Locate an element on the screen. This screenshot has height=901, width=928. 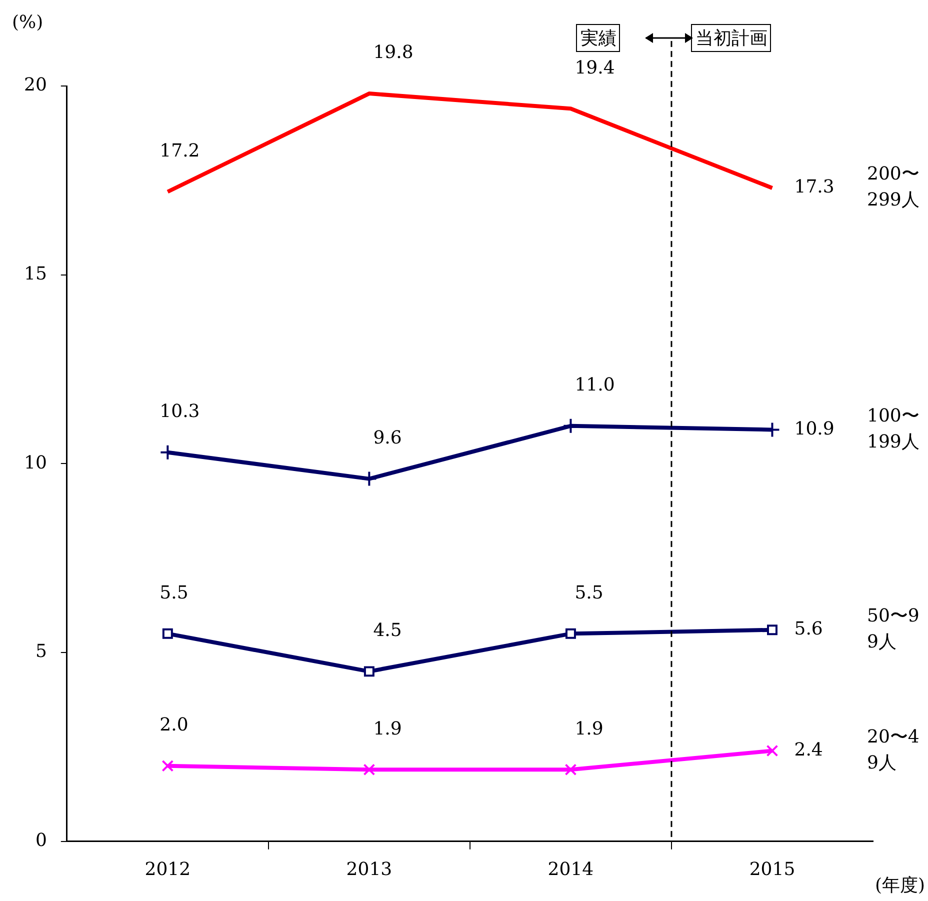
data-label: 10.9 is located at coordinates (814, 429).